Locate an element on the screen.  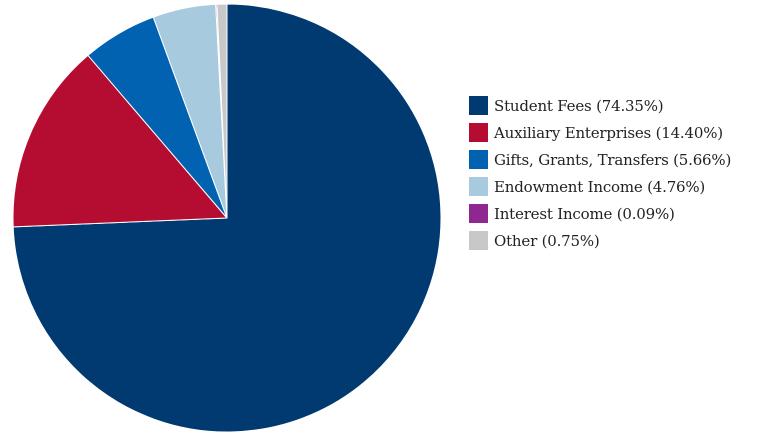
legend-item-endowment-income: Endowment Income (4.76%) is located at coordinates (600, 186).